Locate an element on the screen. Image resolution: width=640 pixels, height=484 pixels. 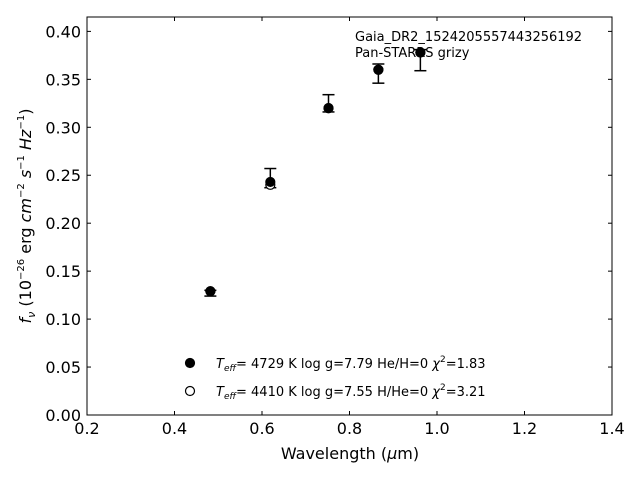
legend-label: Teff= 4729 K log g=7.79 He/H=0 χ2=1.83 is located at coordinates (351, 364).